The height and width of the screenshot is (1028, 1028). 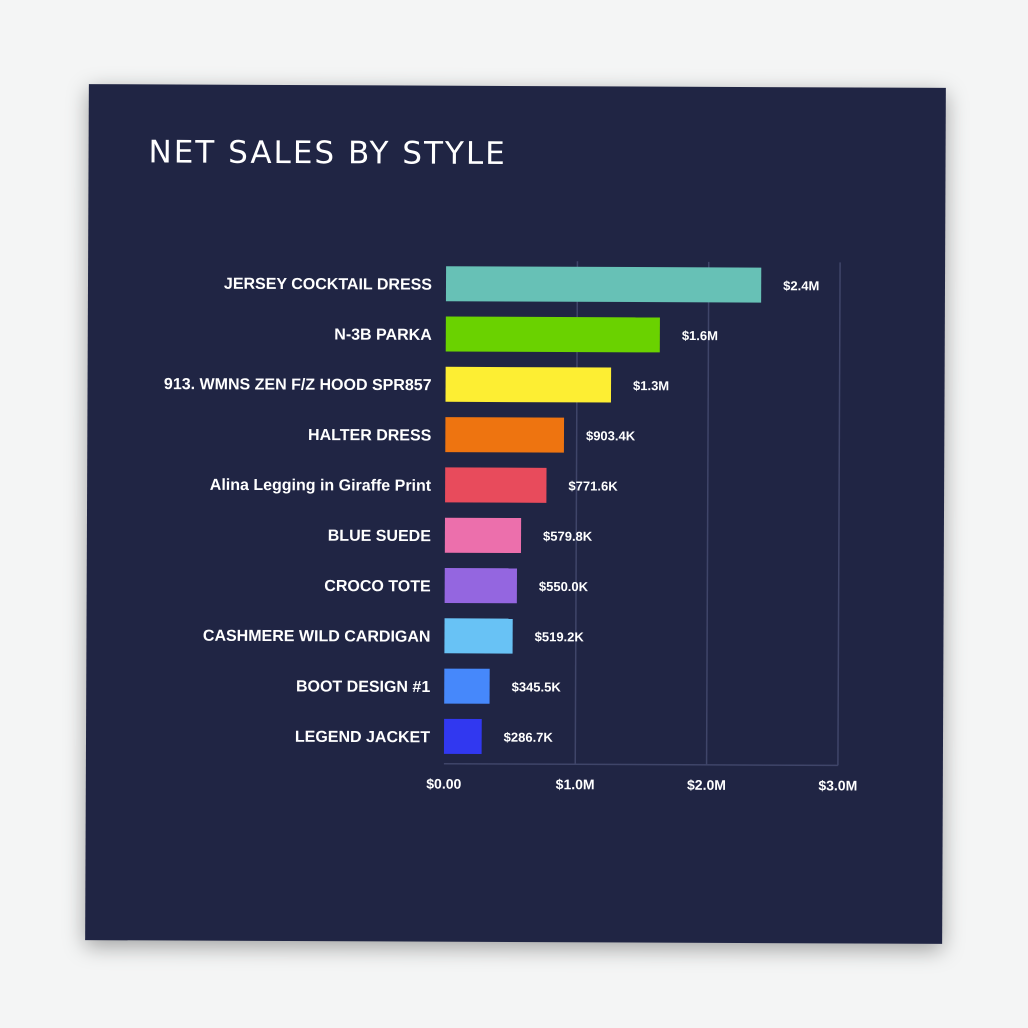 What do you see at coordinates (328, 285) in the screenshot?
I see `category-label: JERSEY COCKTAIL DRESS` at bounding box center [328, 285].